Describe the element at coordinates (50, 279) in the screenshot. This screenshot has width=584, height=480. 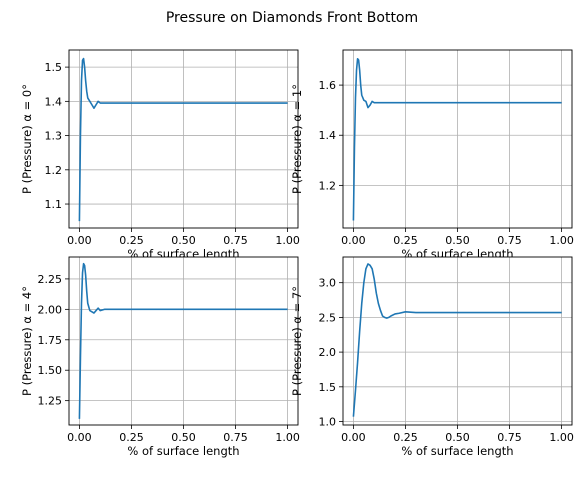
I see `subplot-2-ytick-label-4: 2.25` at that location.